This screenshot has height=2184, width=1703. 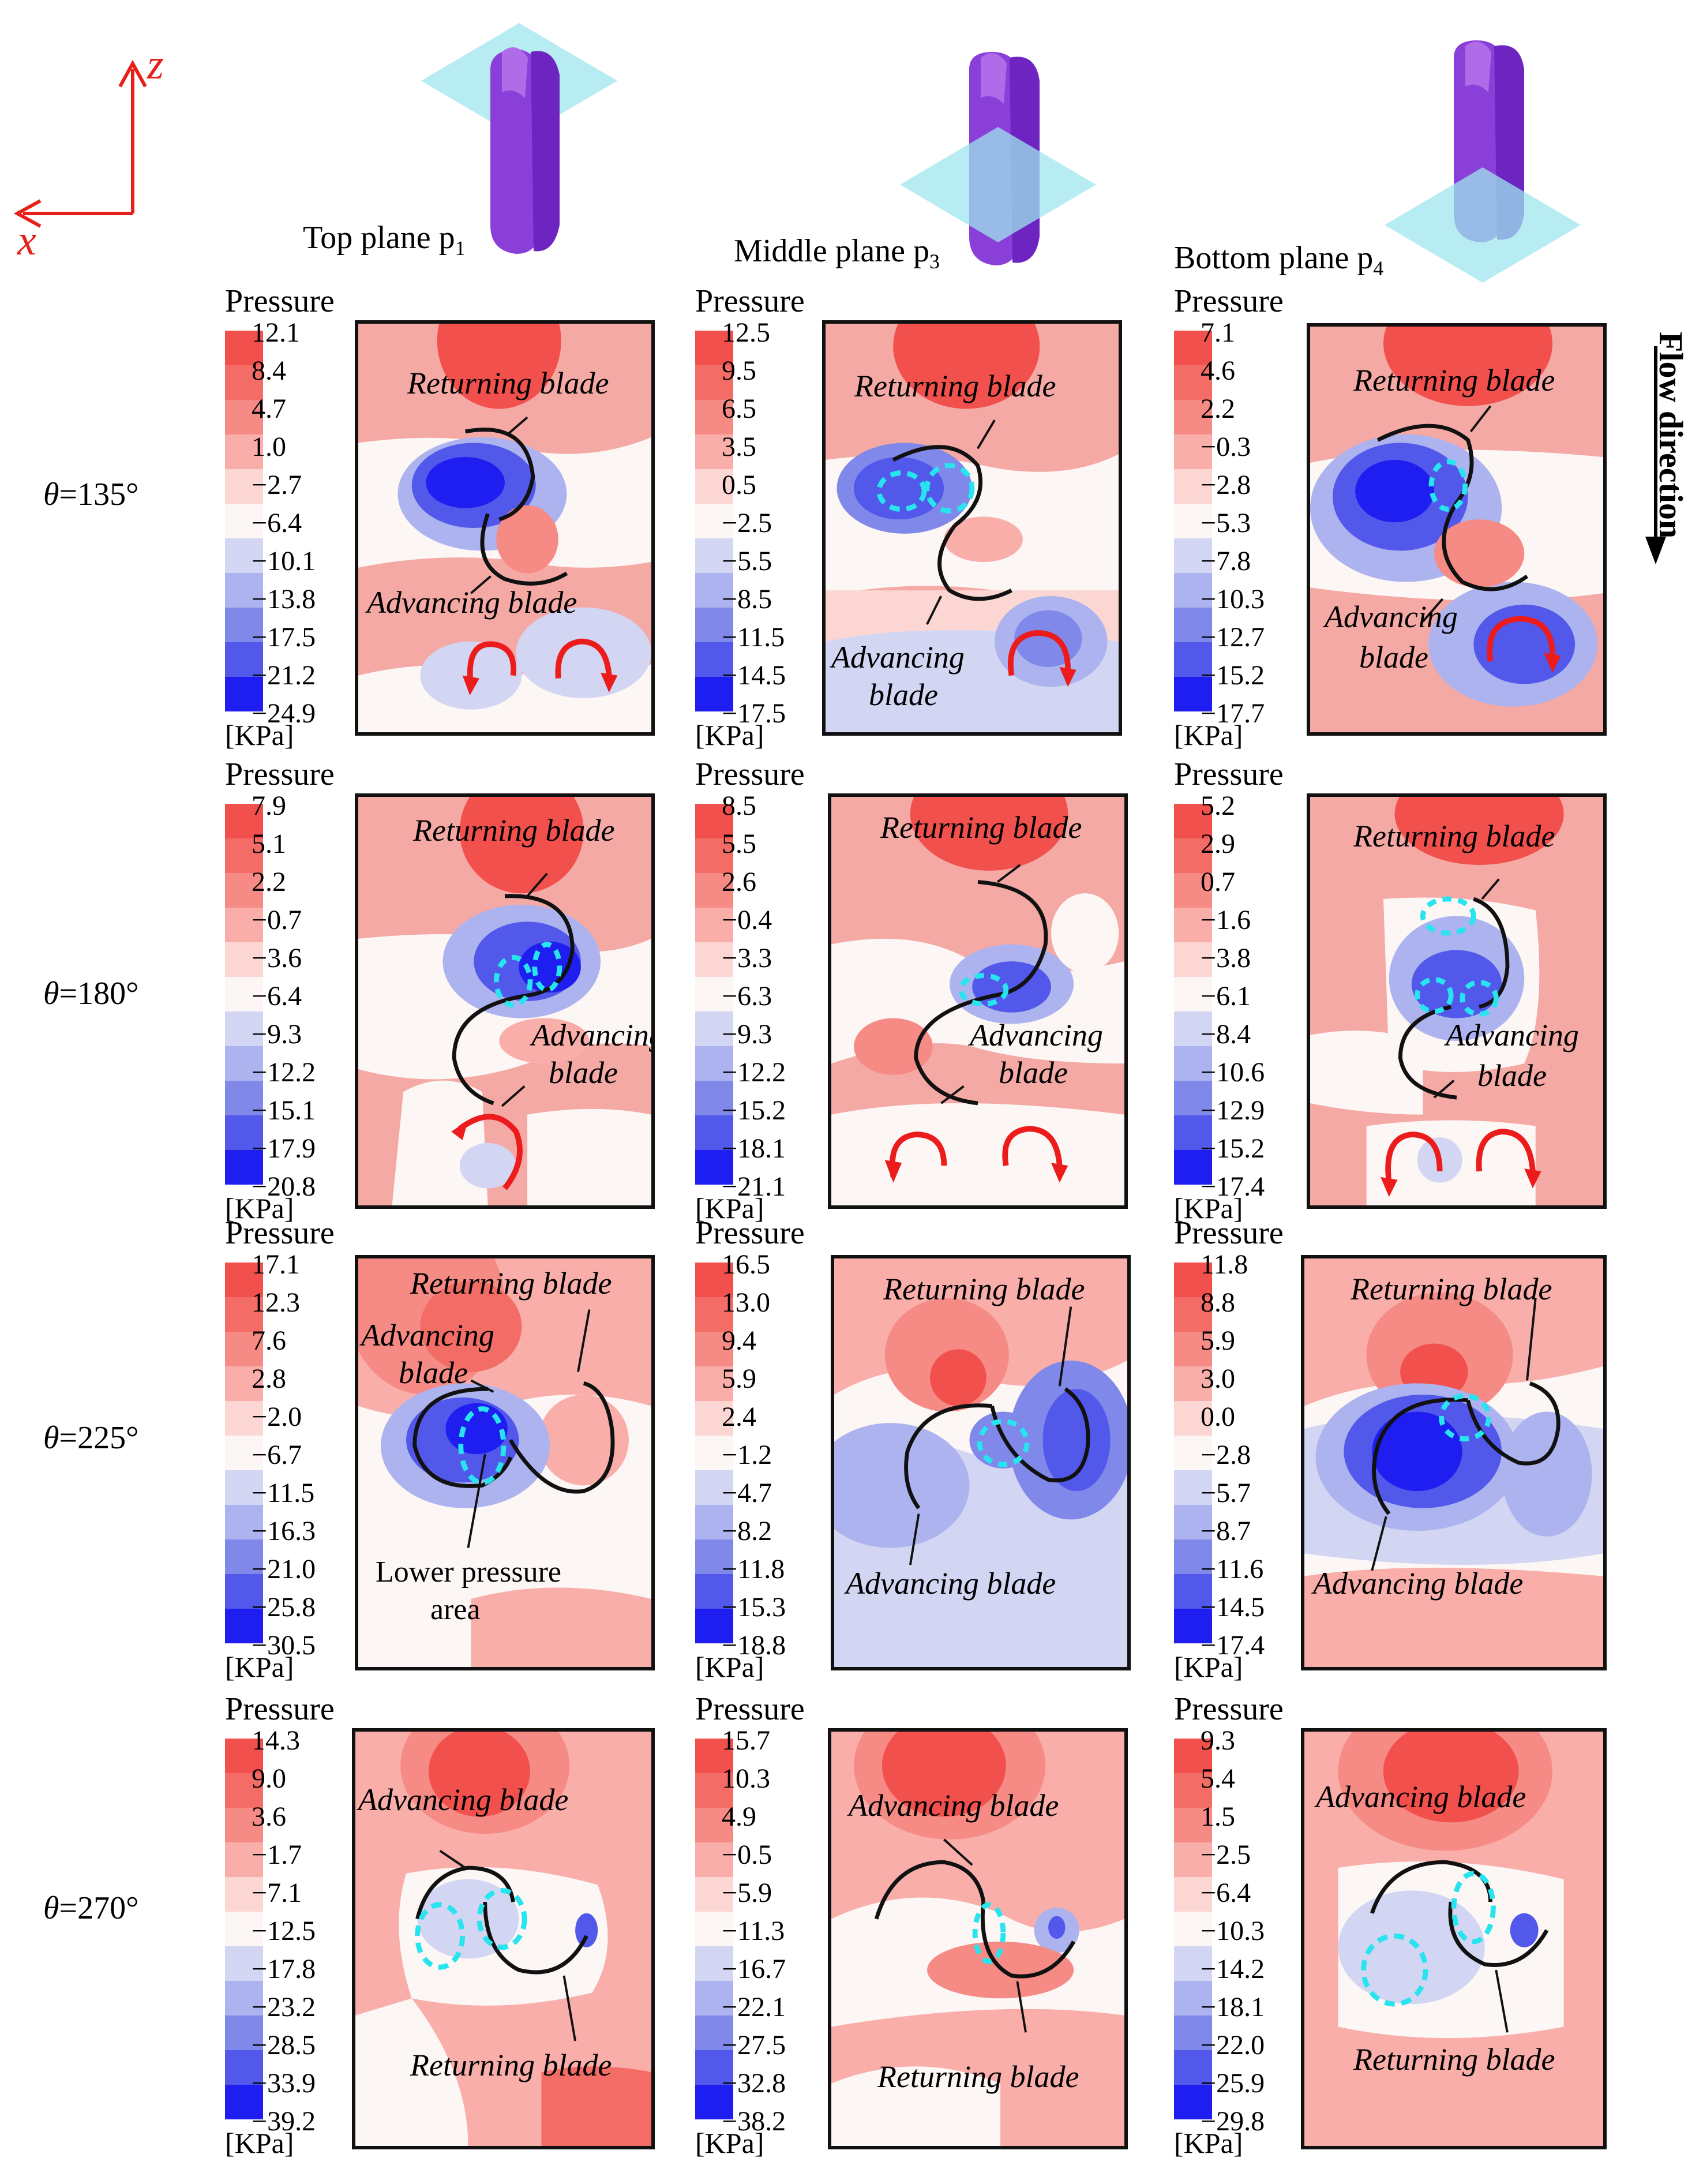 I want to click on legend-tick-label: −5.5, so click(x=747, y=561).